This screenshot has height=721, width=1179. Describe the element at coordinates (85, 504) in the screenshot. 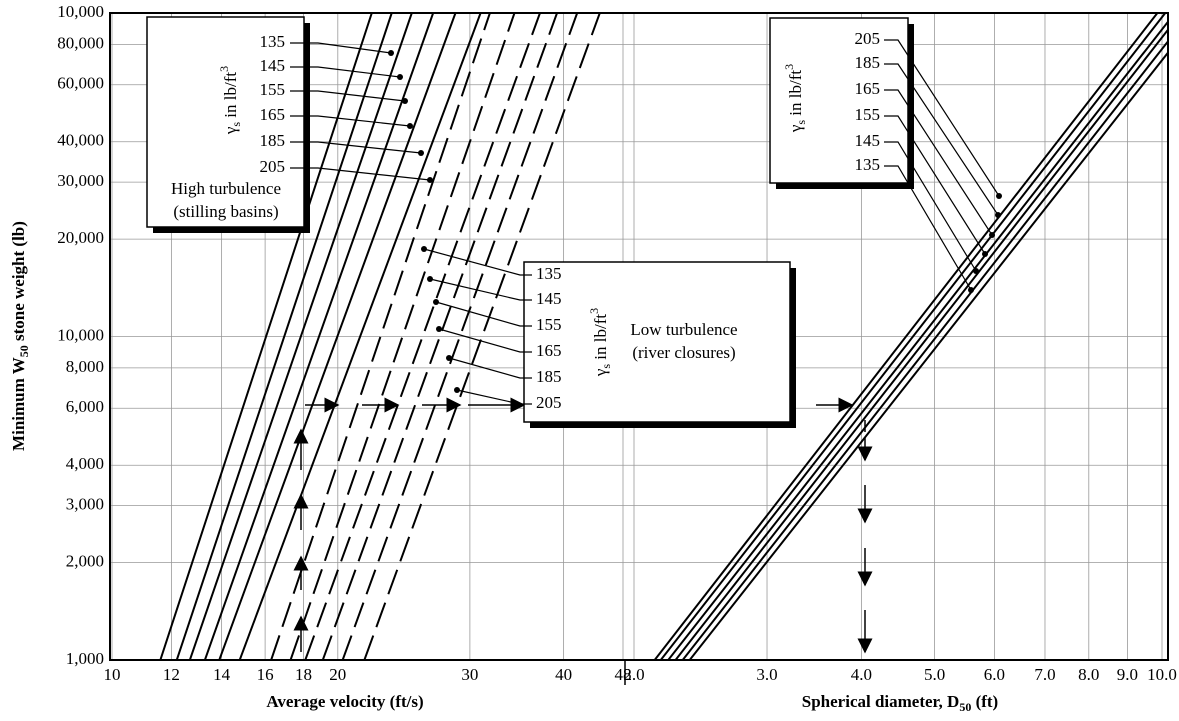

I see `y-tick-label: 3,000` at that location.